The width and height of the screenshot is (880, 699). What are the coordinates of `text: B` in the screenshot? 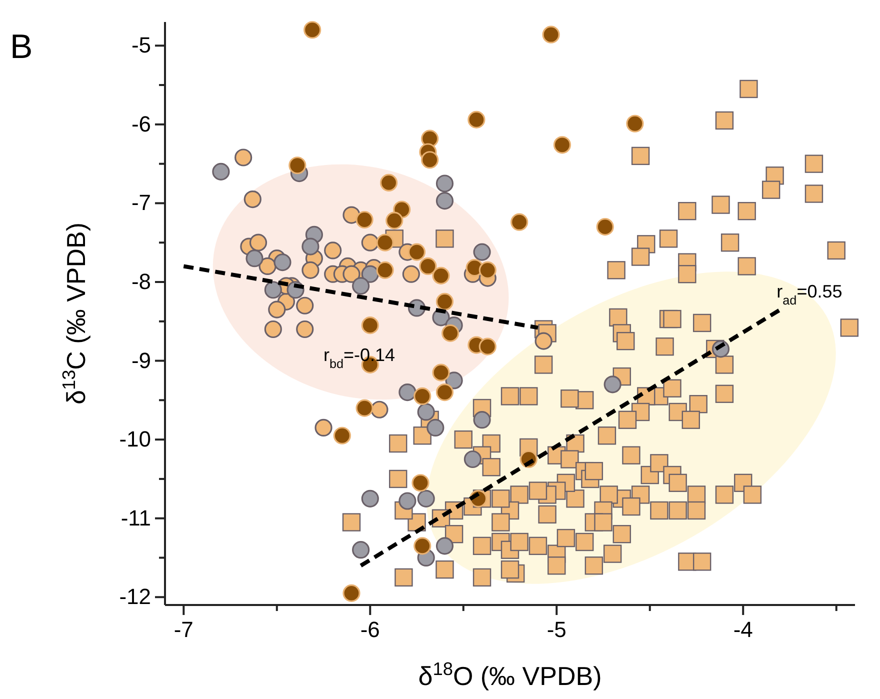 It's located at (21, 47).